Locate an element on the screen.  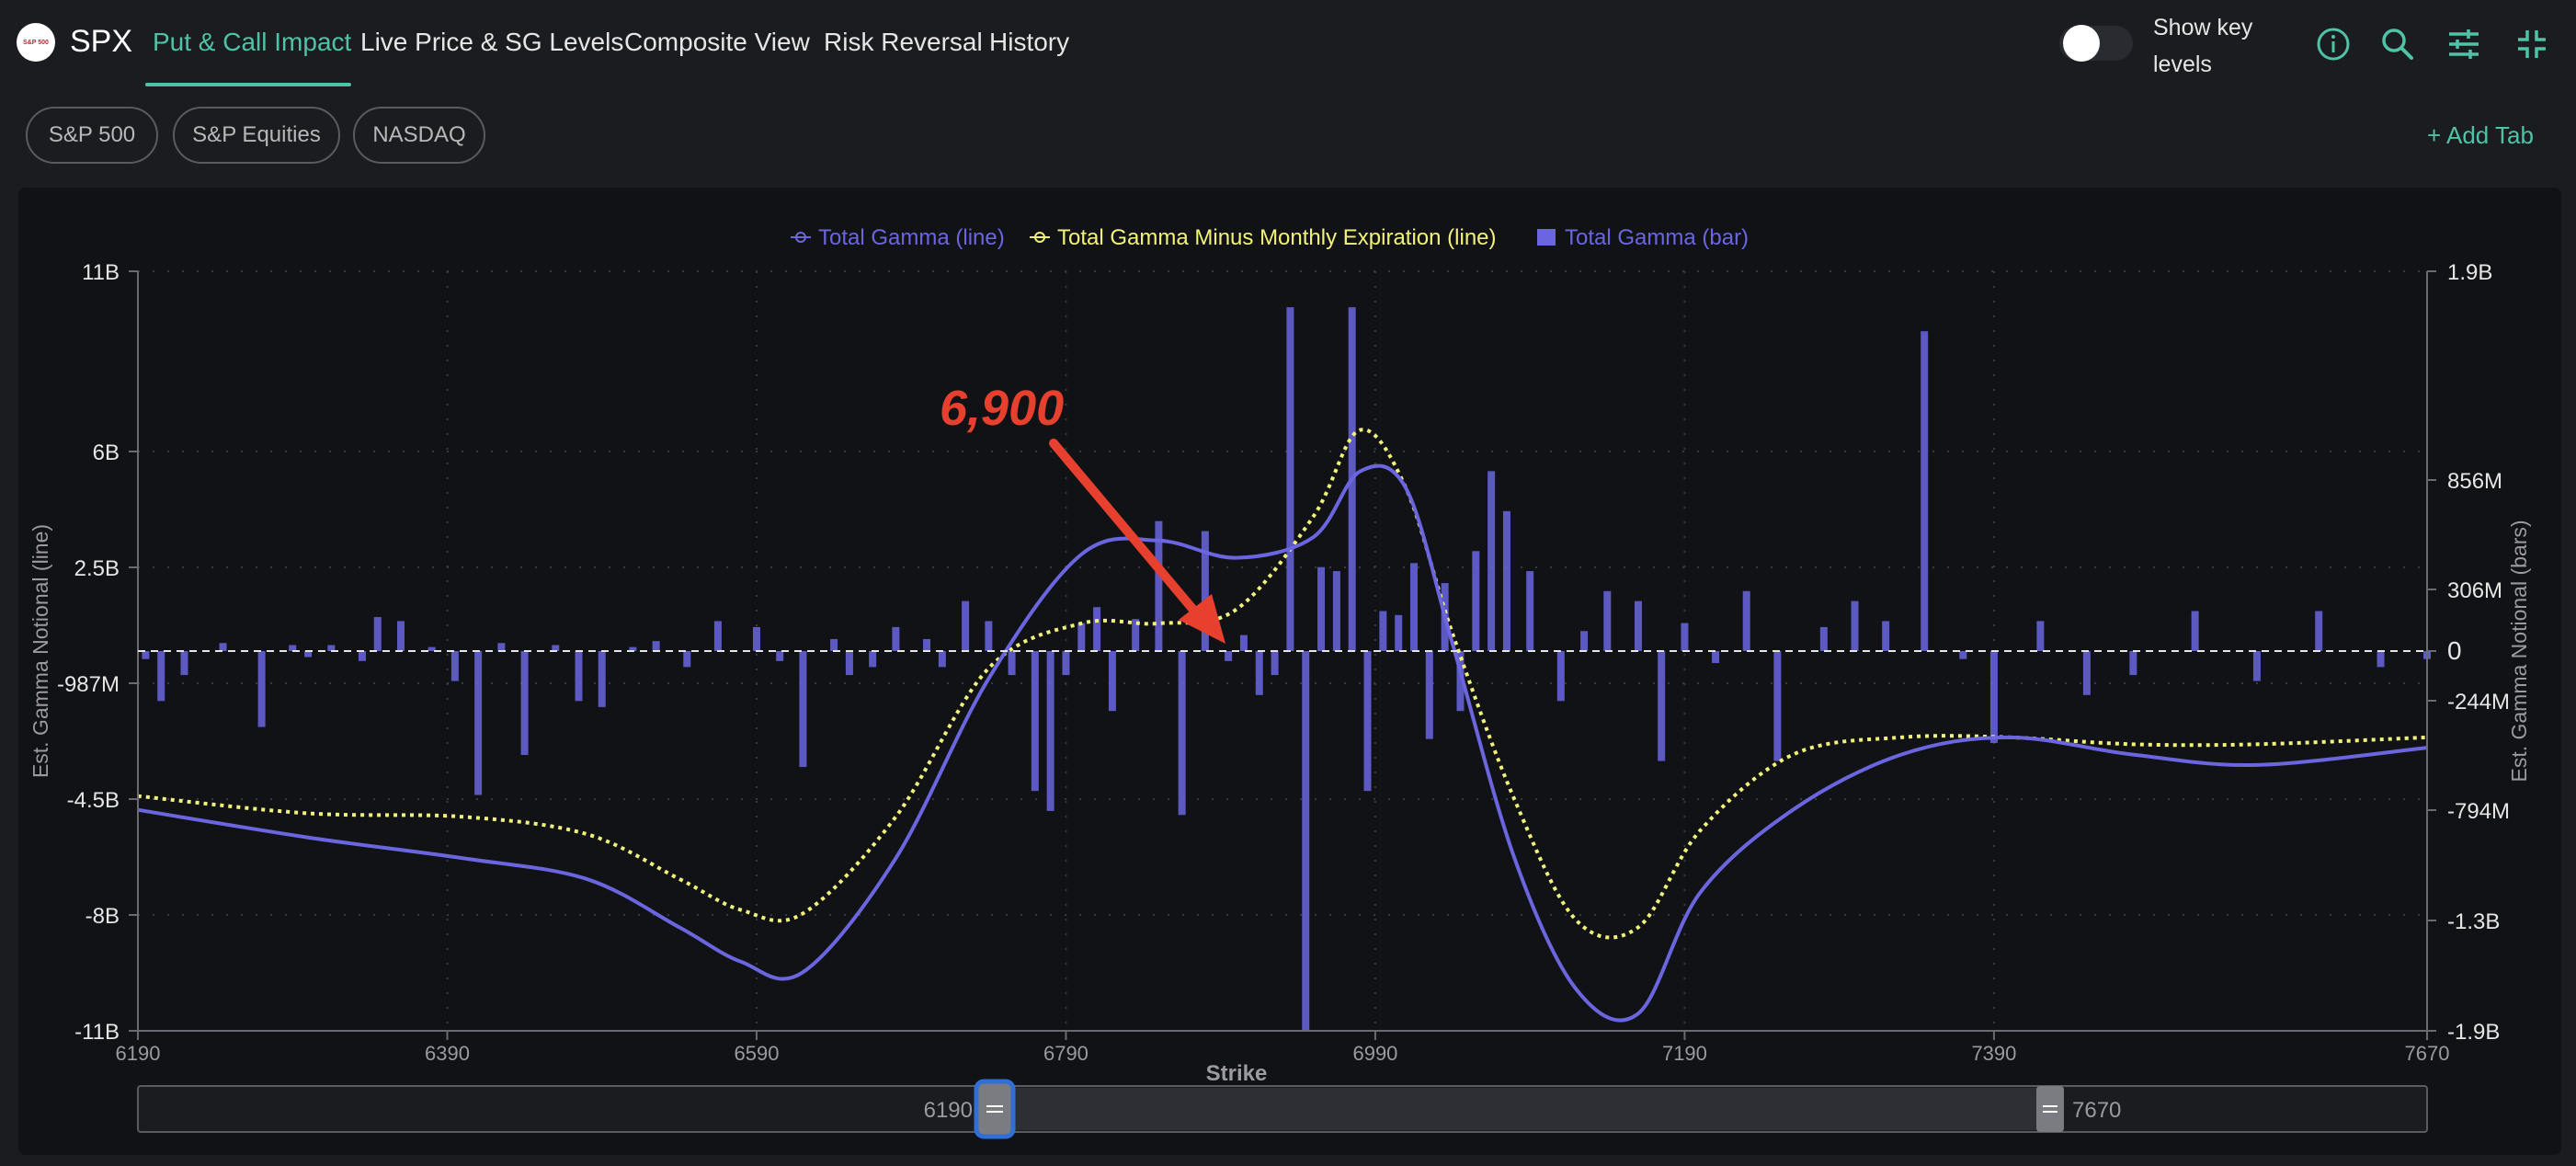
chip-sp500: S&P 500 is located at coordinates (92, 135).